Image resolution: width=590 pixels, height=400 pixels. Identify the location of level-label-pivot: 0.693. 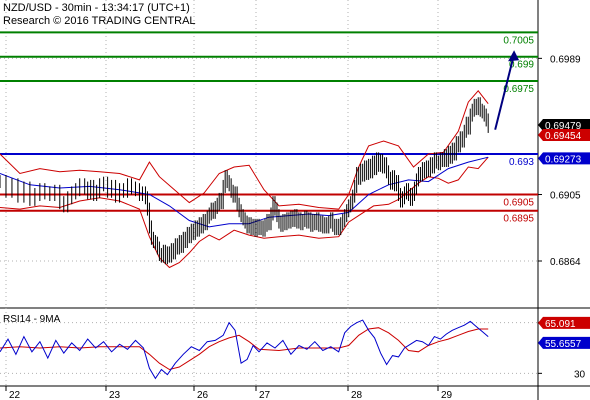
(521, 162).